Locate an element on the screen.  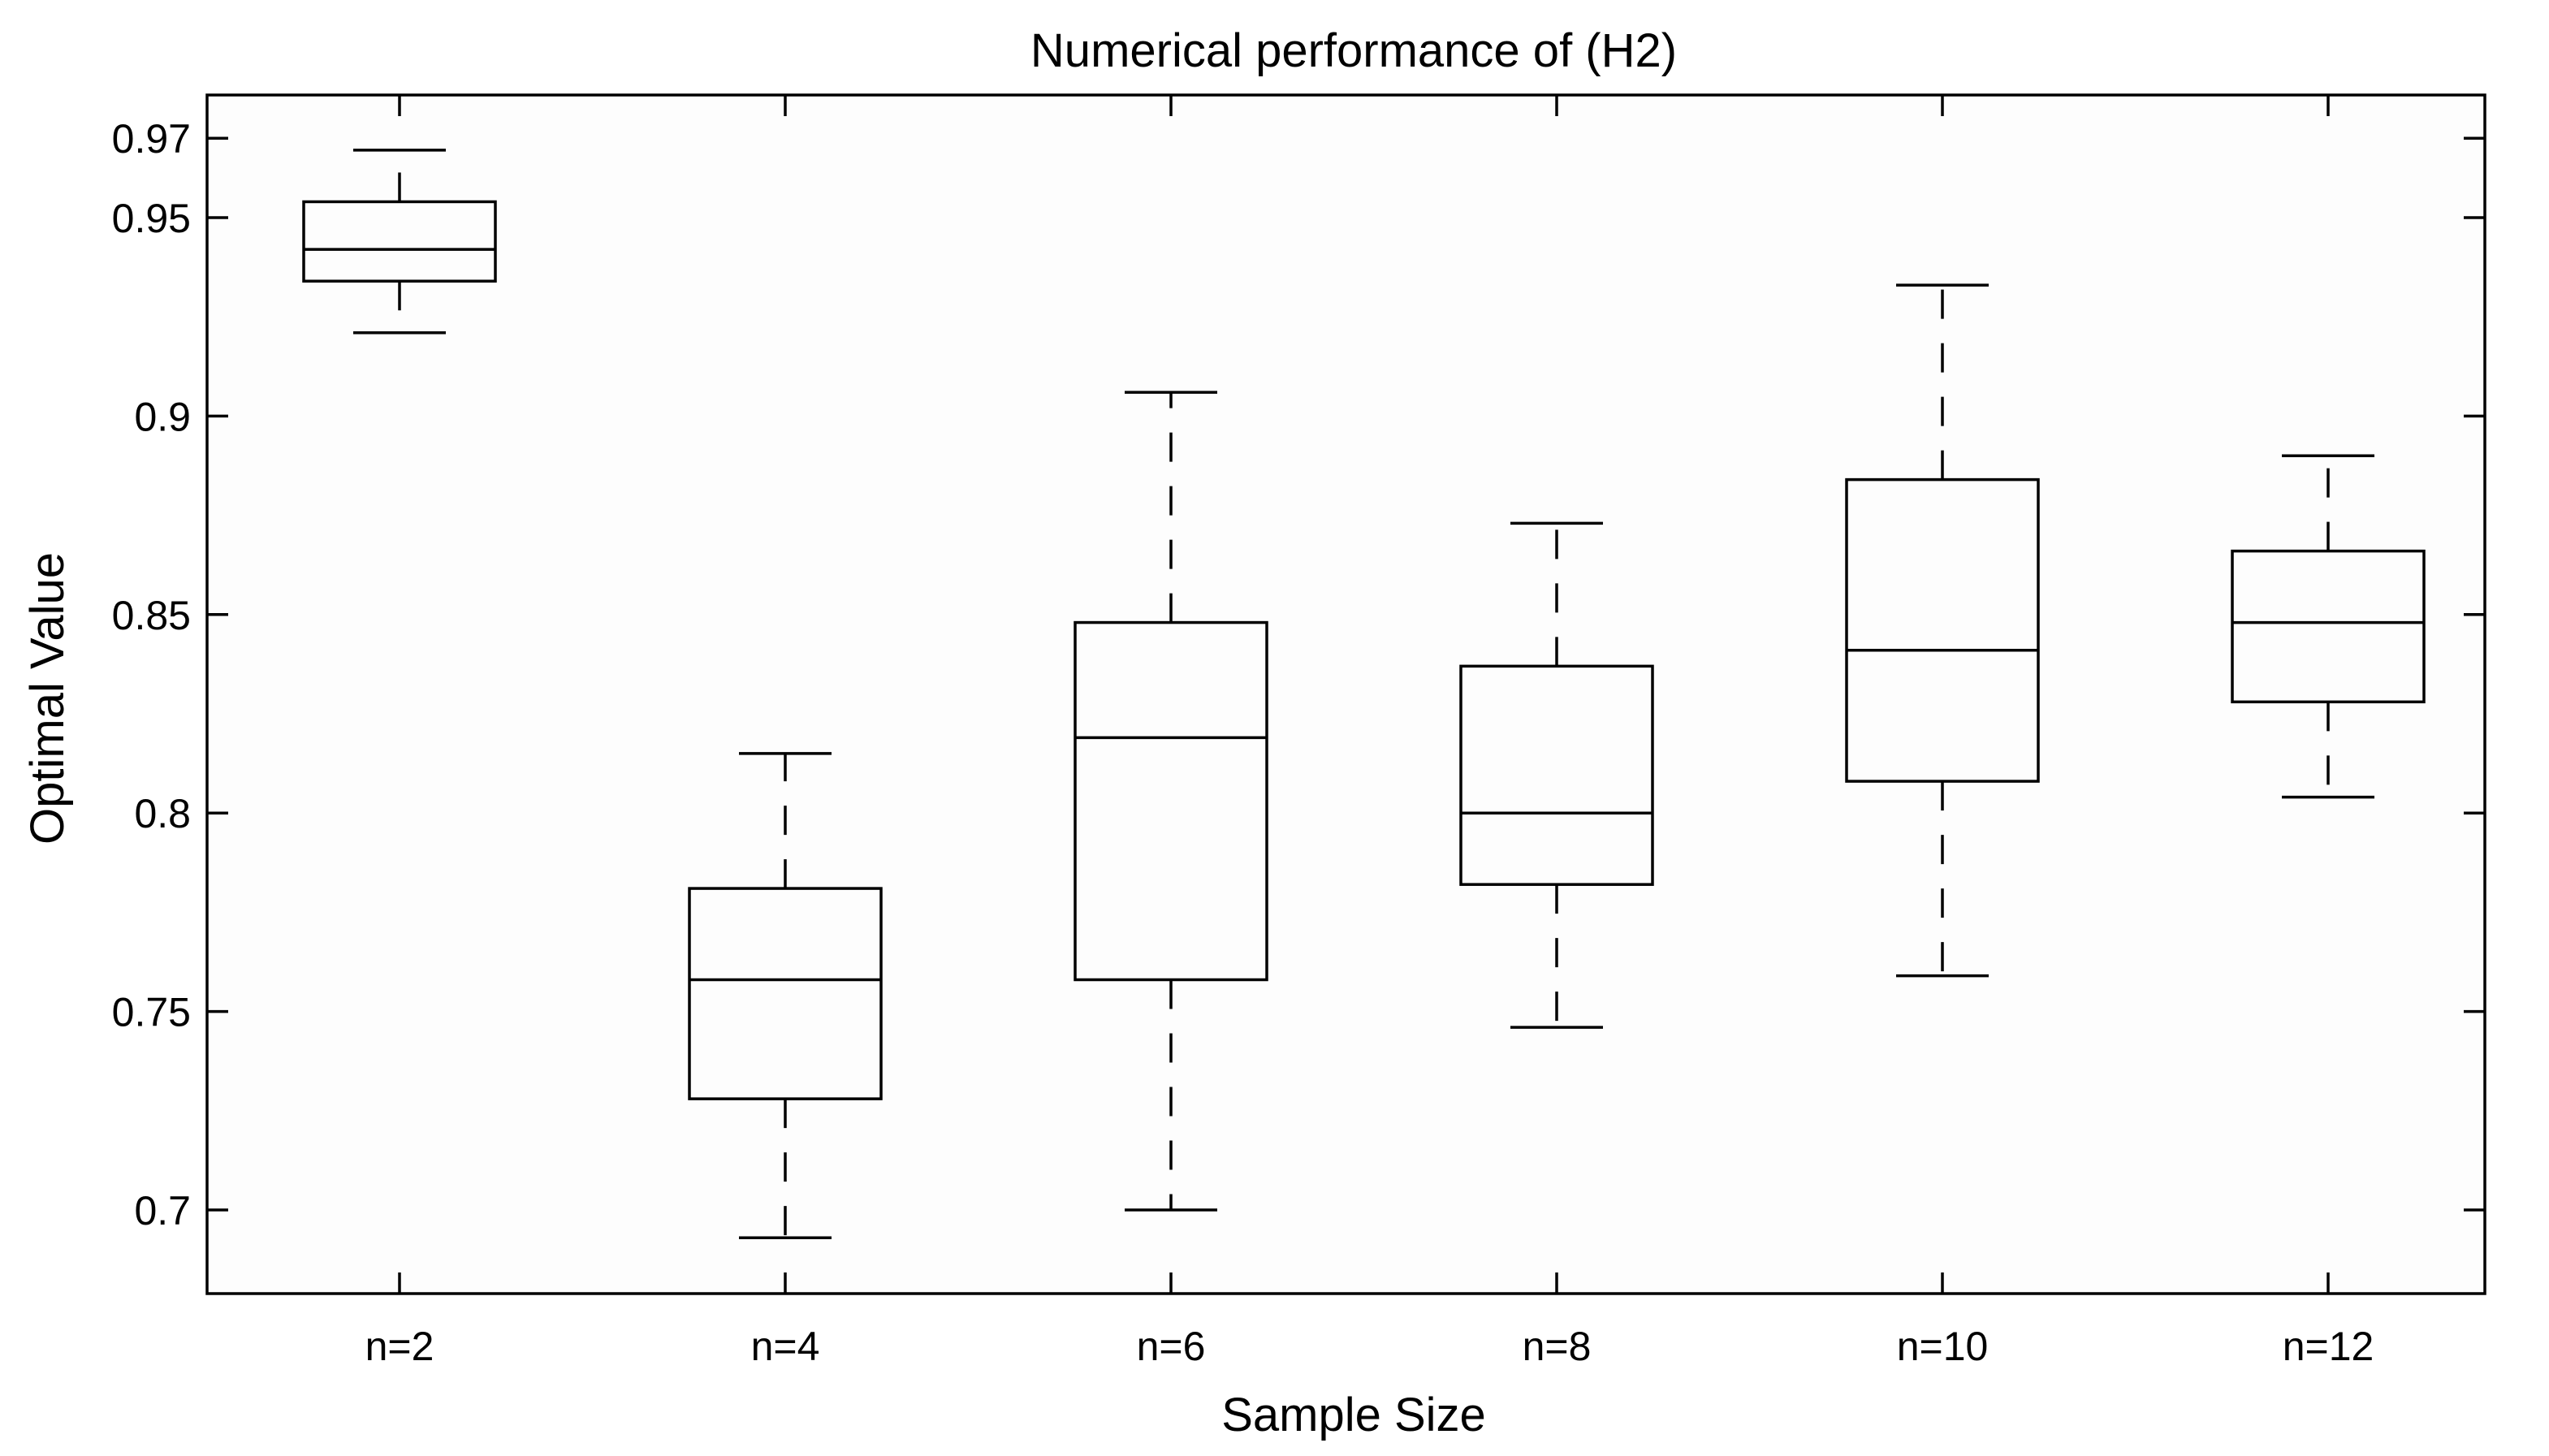
y-tick-label: 0.75 is located at coordinates (151, 1013).